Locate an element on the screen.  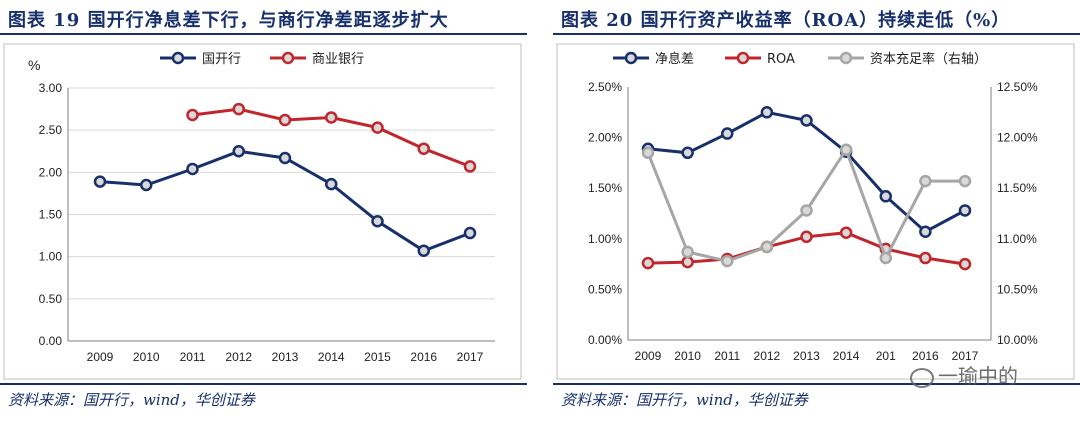
legend-label: 资本充足率（右轴） is located at coordinates (928, 59).